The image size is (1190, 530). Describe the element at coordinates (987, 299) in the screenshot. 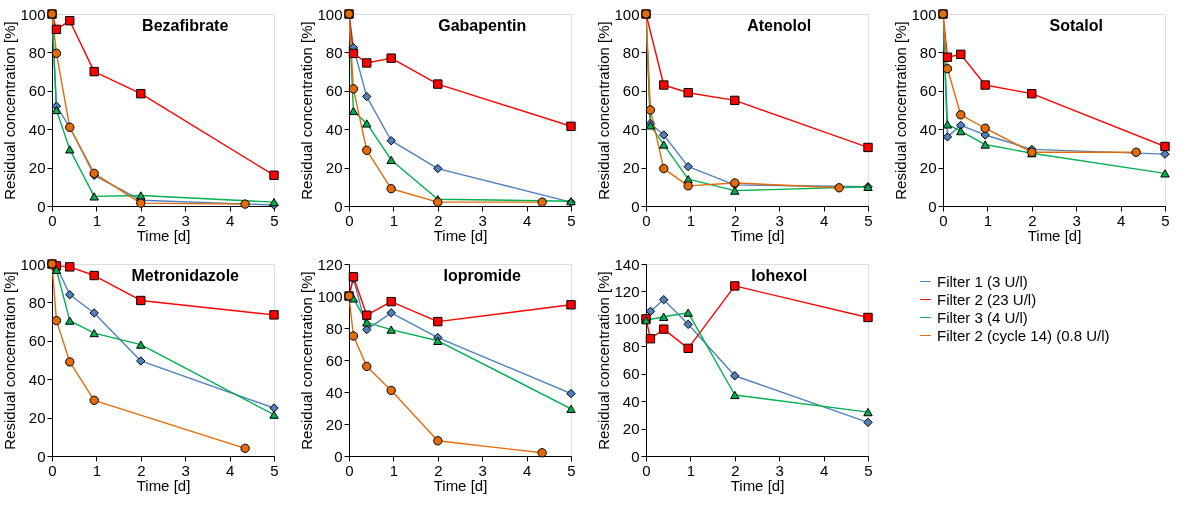

I see `legend-label: Filter 2 (23 U/l)` at that location.